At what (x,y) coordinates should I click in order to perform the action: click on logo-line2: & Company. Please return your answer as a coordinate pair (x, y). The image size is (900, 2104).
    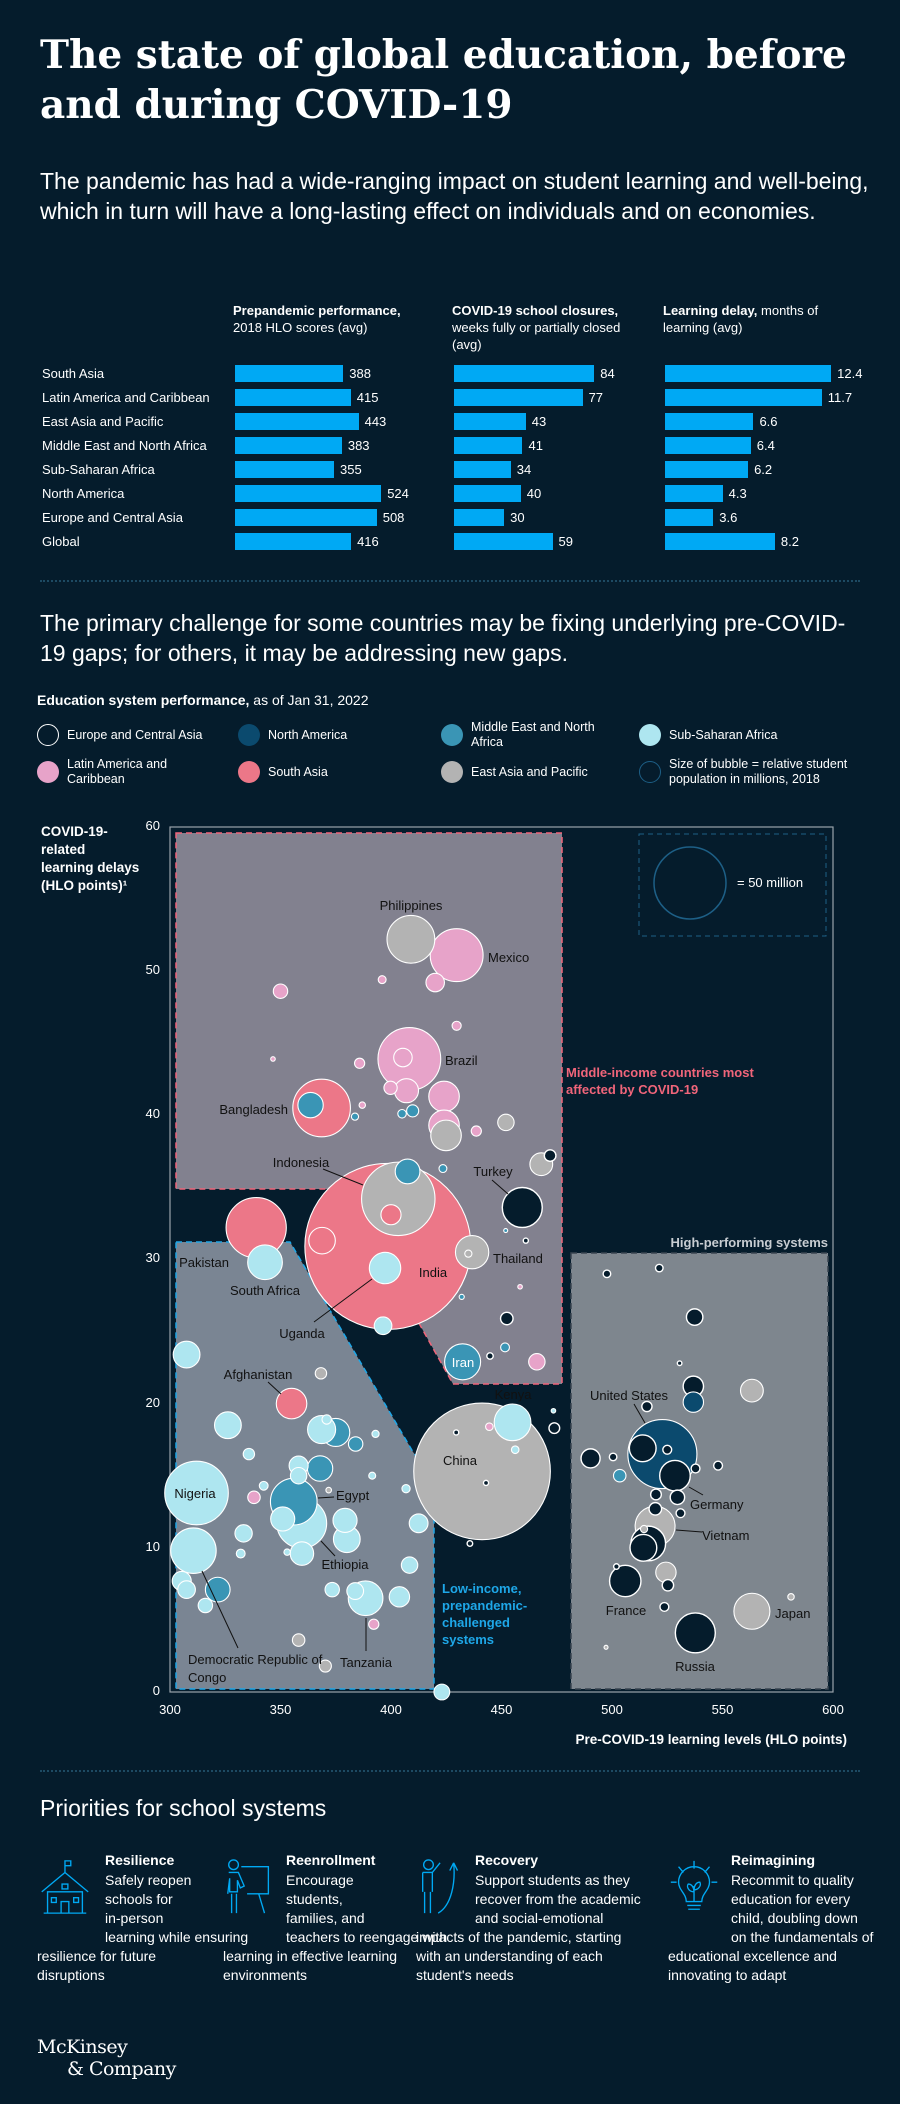
    Looking at the image, I should click on (121, 2069).